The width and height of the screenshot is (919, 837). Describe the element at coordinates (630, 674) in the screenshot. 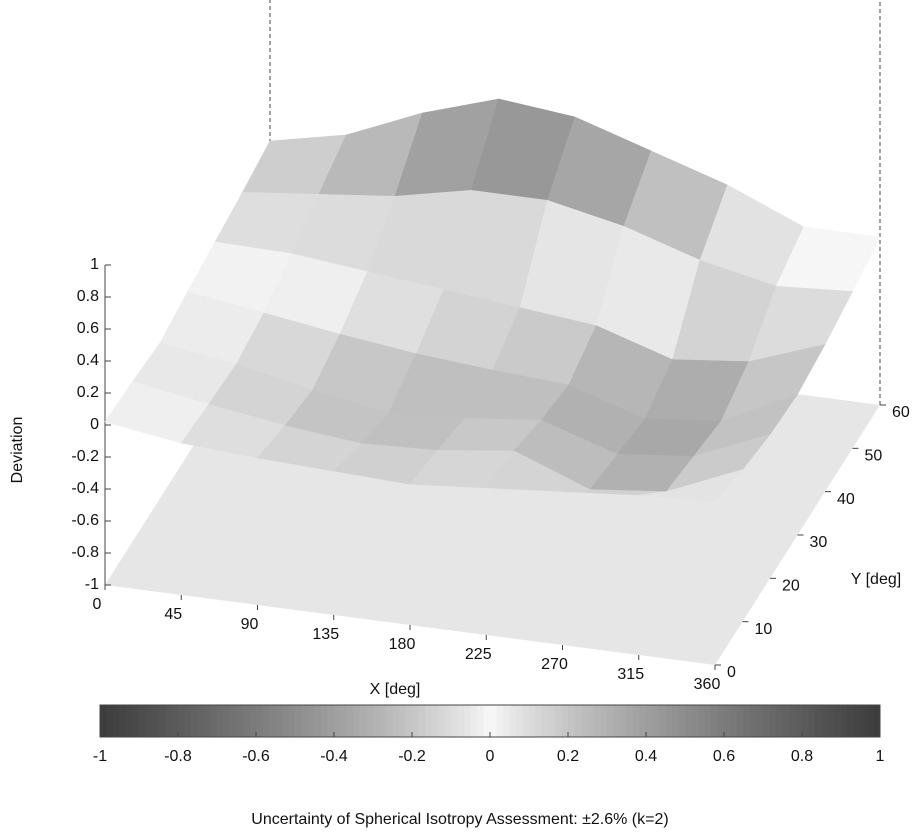

I see `x-tick-label: 315` at that location.